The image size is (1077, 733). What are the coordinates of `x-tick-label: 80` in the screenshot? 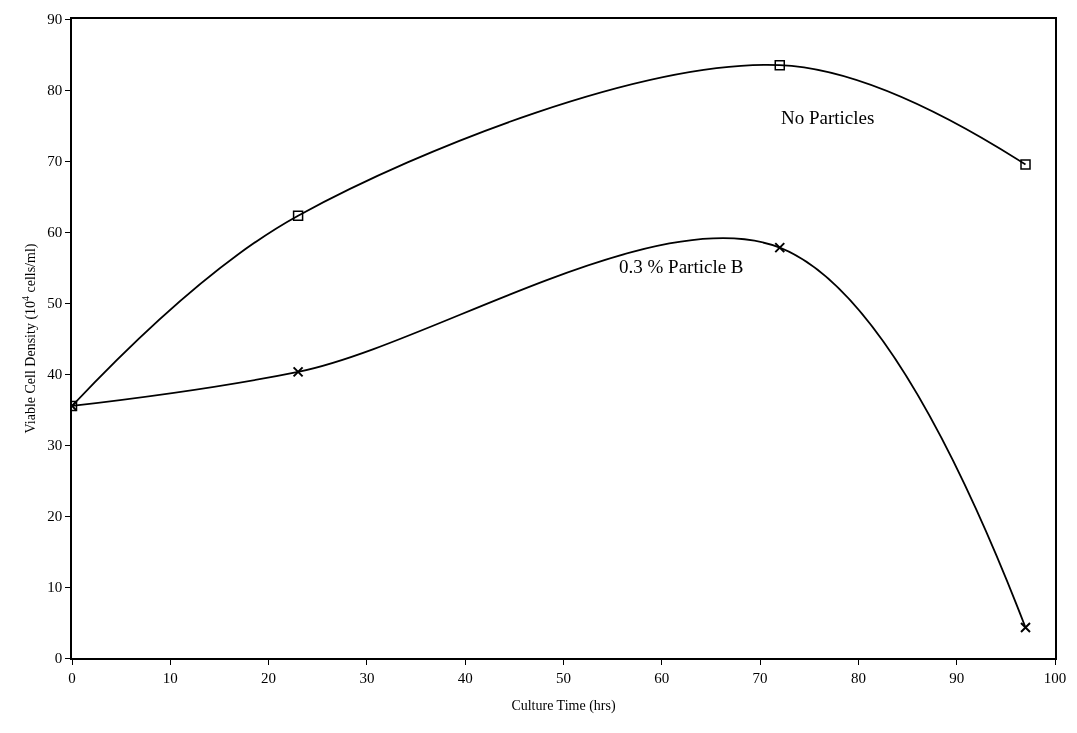 It's located at (858, 677).